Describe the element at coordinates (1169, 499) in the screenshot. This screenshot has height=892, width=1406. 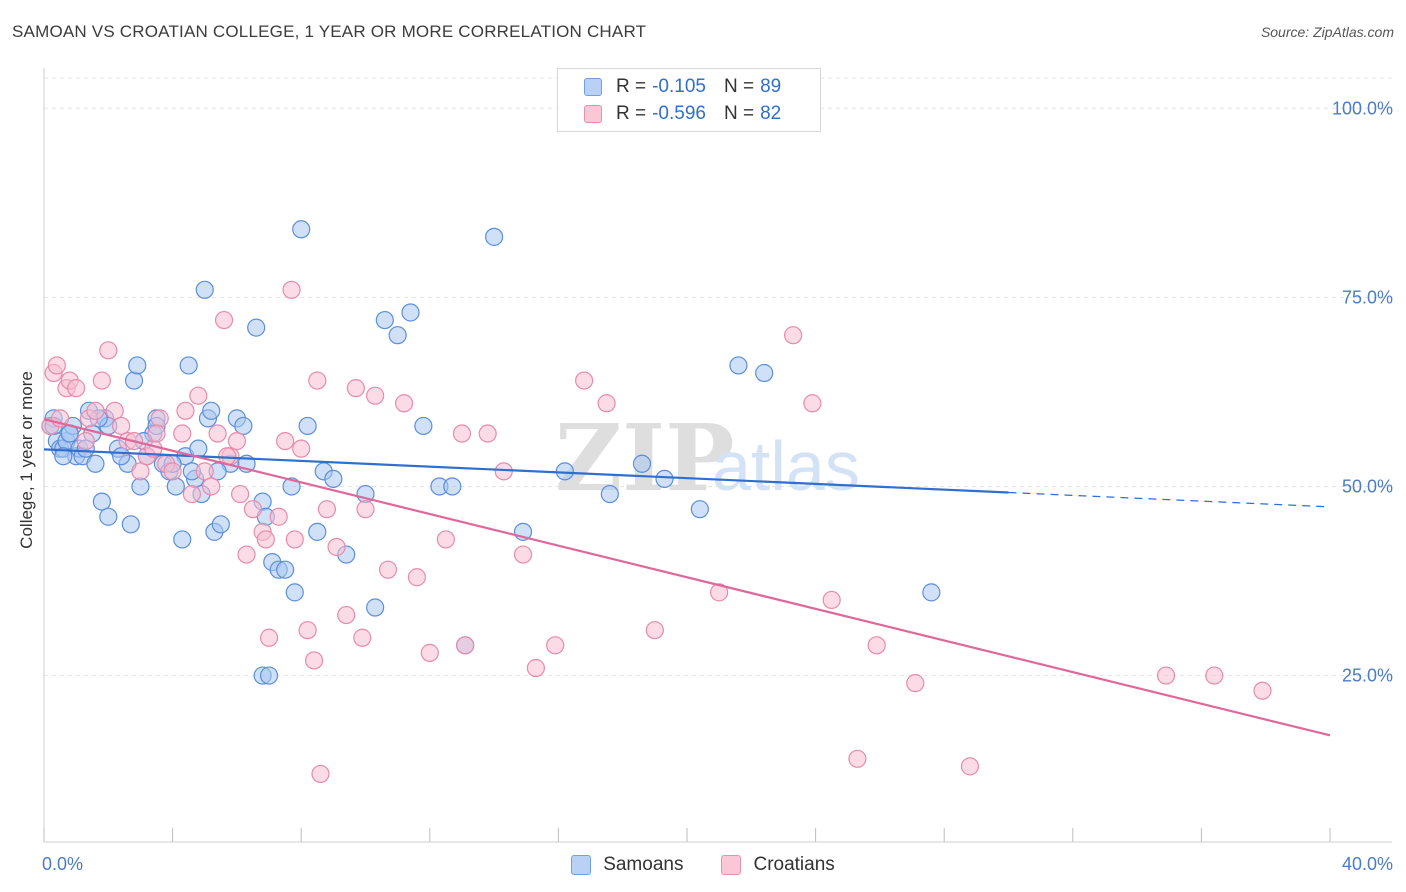
I see `samoans-trend-line-extension` at that location.